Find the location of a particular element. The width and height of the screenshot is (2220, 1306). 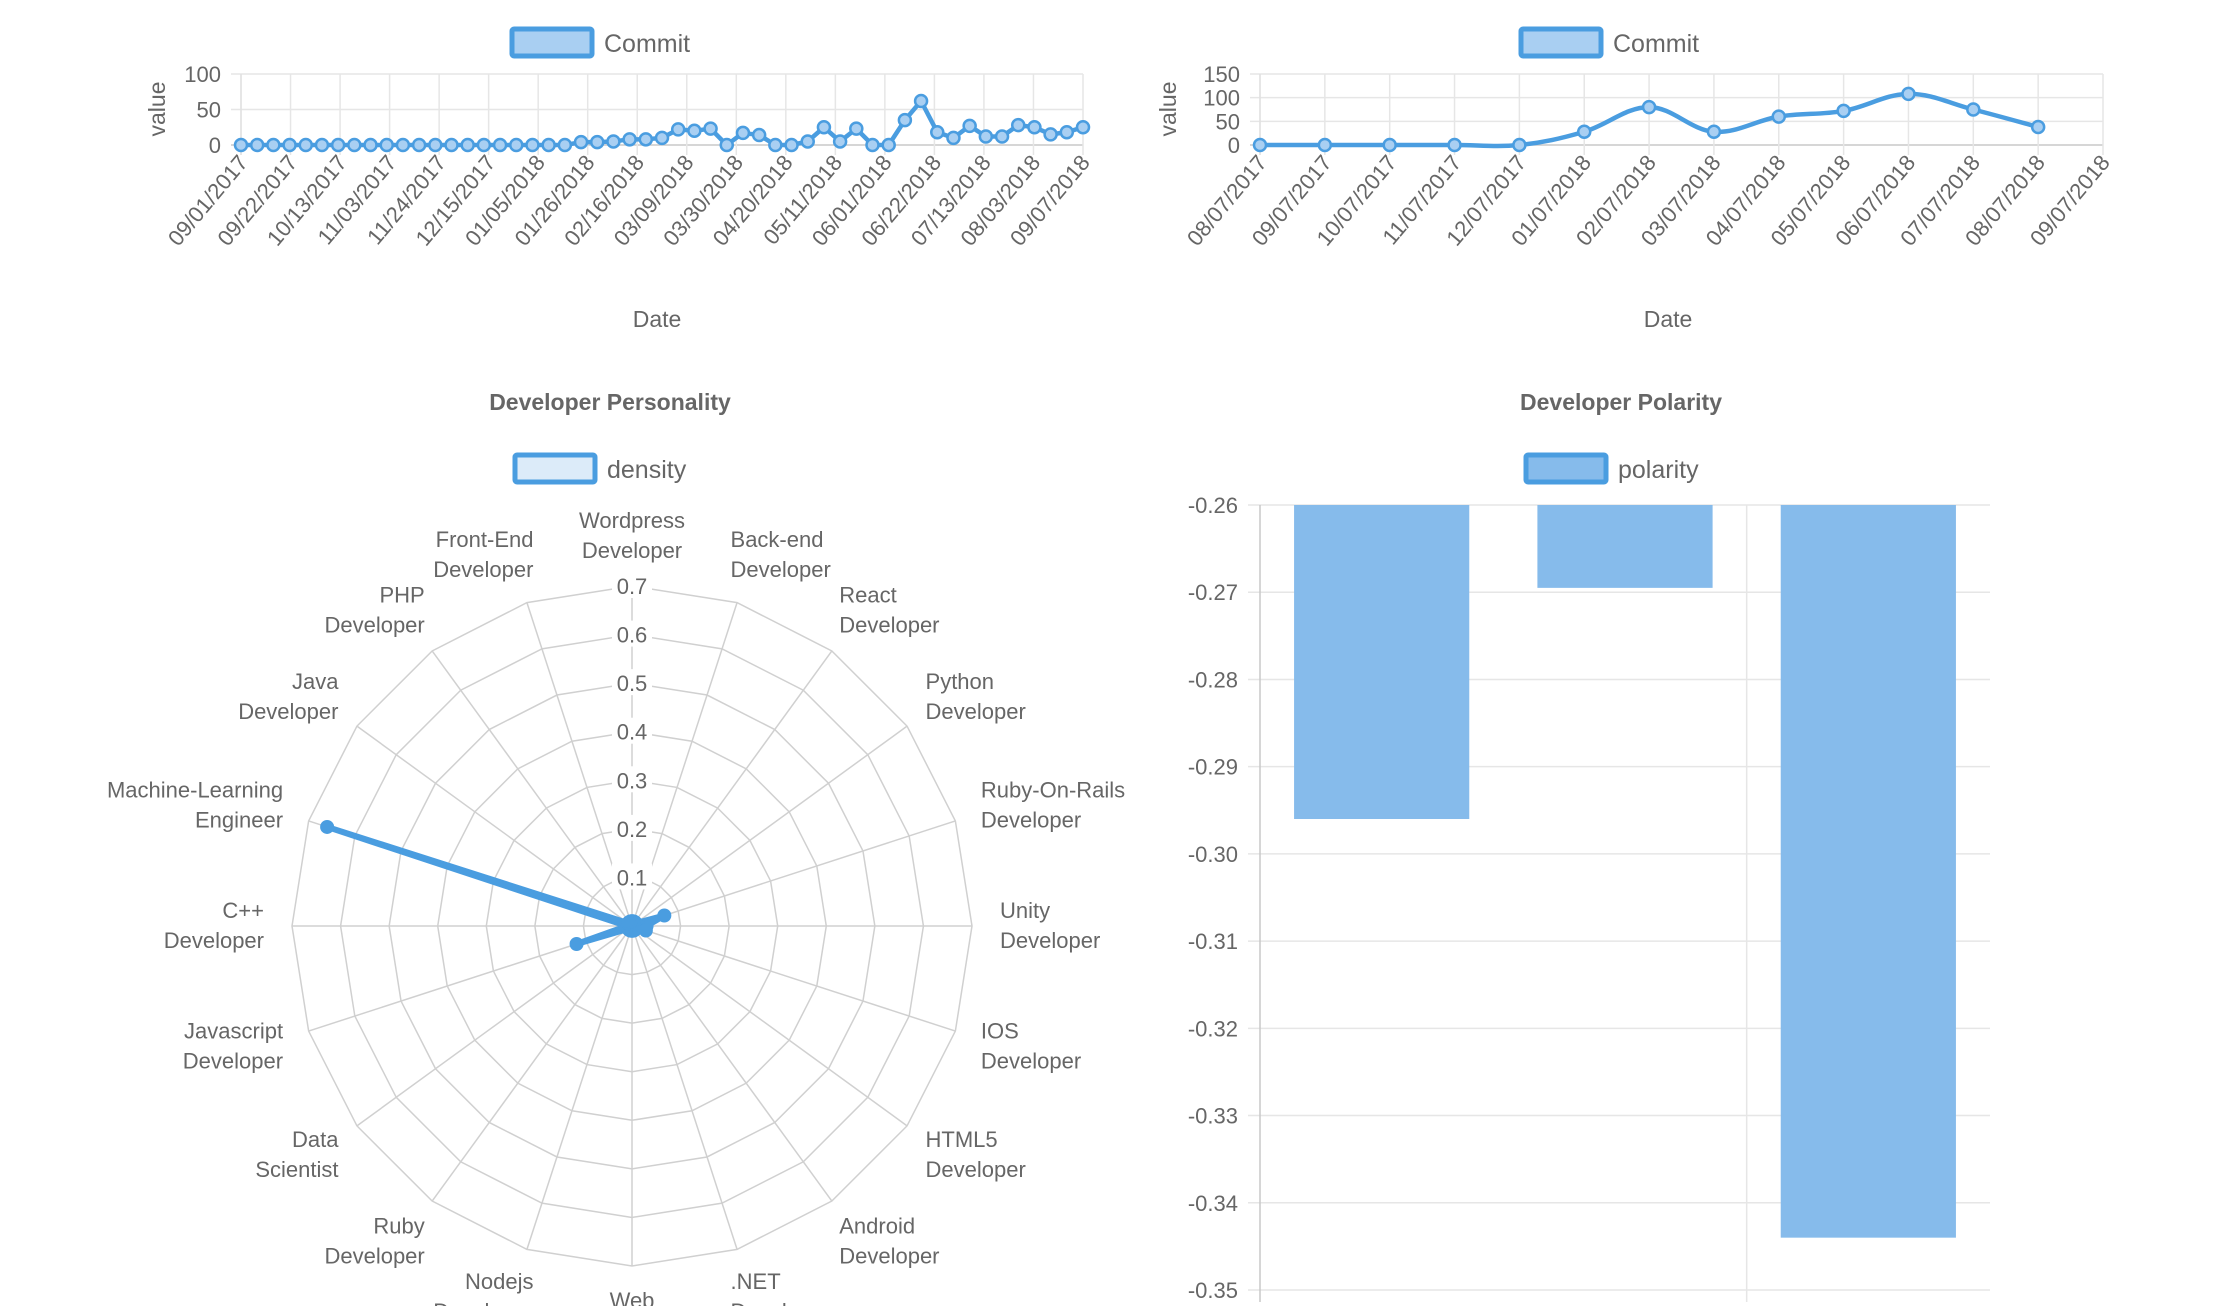

chart-title: Developer Polarity is located at coordinates (1621, 402).